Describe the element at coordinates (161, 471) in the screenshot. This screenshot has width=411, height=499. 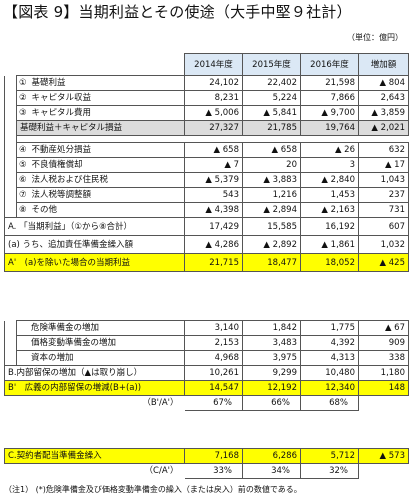
I see `ratio-label: （C/A'）` at that location.